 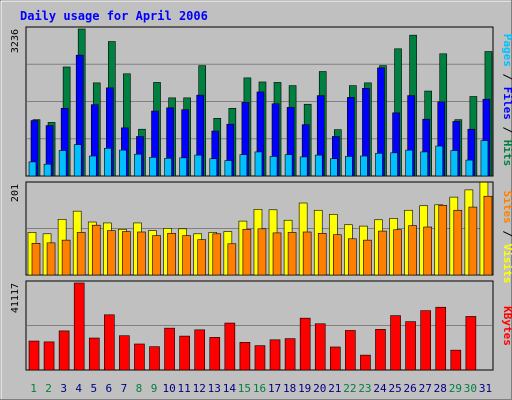 I want to click on day-label-2: 2, so click(x=48, y=388).